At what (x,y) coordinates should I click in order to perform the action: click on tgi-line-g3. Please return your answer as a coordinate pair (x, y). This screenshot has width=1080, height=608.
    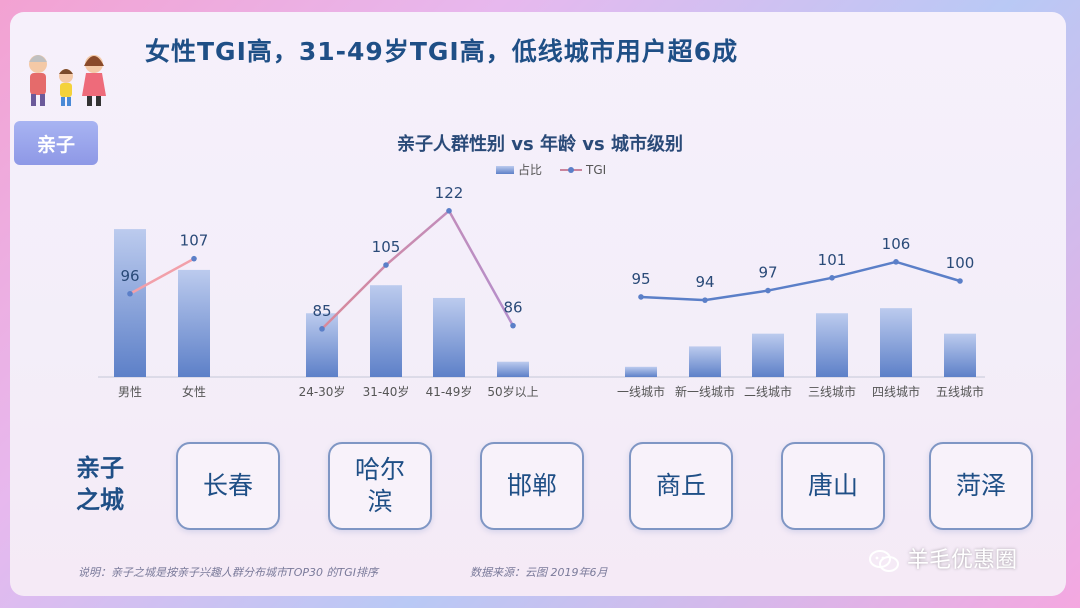
    Looking at the image, I should click on (800, 281).